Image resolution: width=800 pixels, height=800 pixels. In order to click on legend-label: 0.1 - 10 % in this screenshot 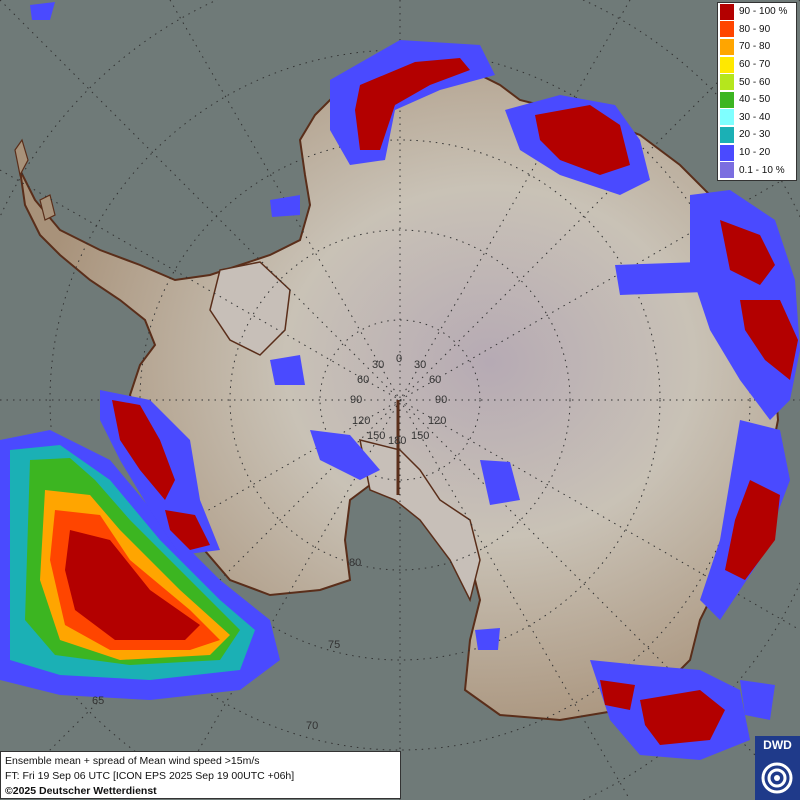, I will do `click(762, 170)`.